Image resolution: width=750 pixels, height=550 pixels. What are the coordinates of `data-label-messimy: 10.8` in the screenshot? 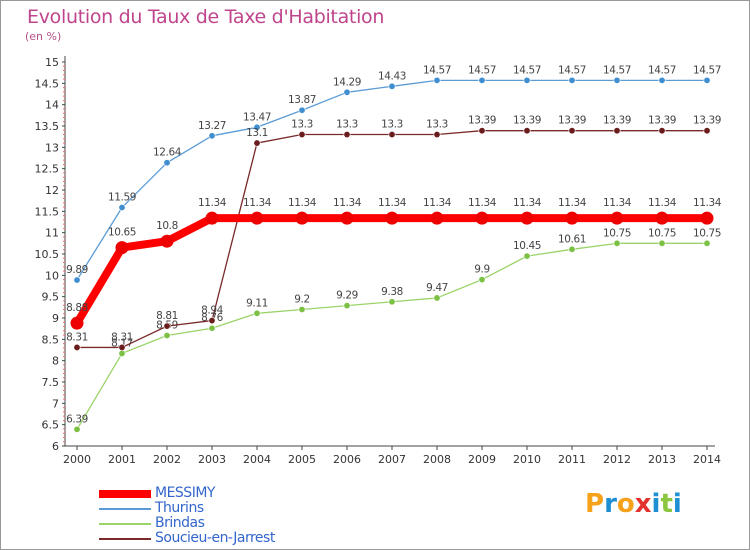 It's located at (167, 226).